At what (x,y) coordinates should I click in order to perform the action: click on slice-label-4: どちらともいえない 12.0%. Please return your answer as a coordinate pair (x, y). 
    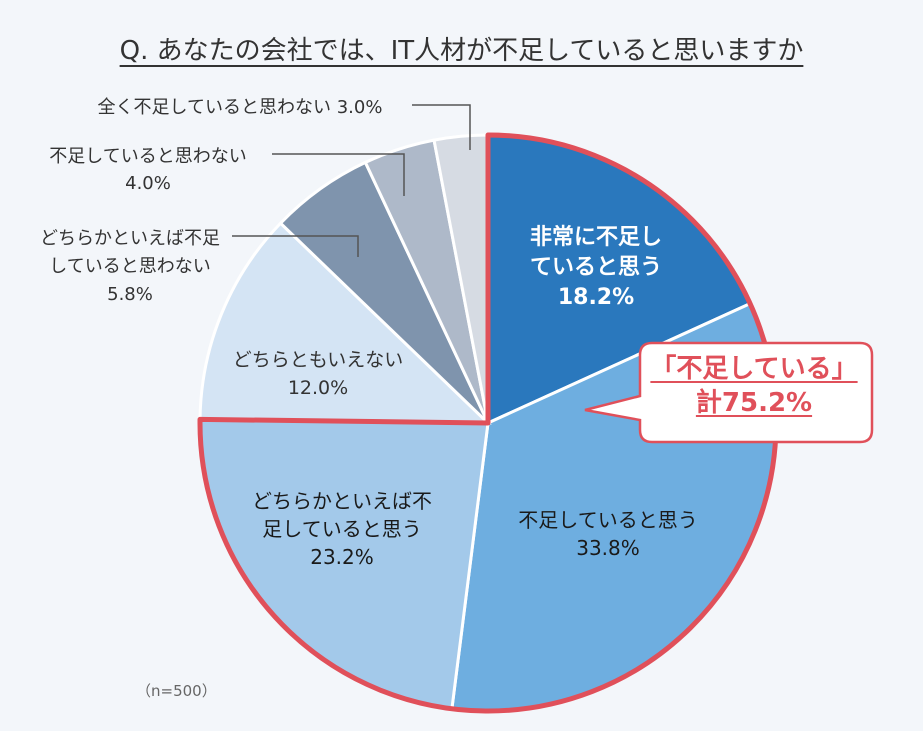
    Looking at the image, I should click on (318, 374).